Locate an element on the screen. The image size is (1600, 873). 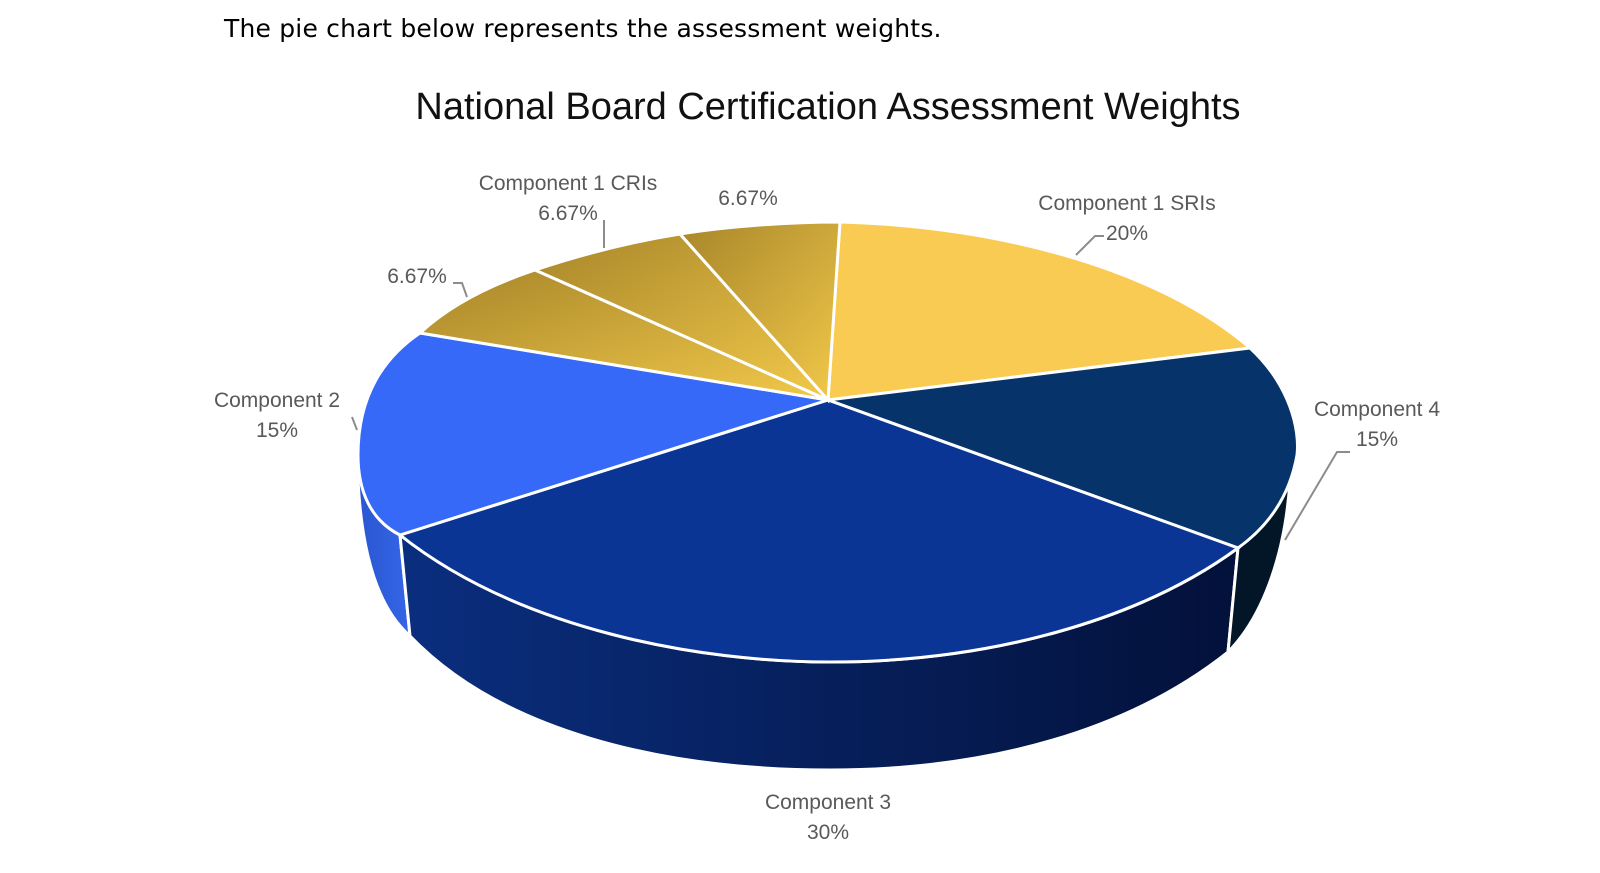
label-gold-c-value: 6.67% is located at coordinates (748, 198).